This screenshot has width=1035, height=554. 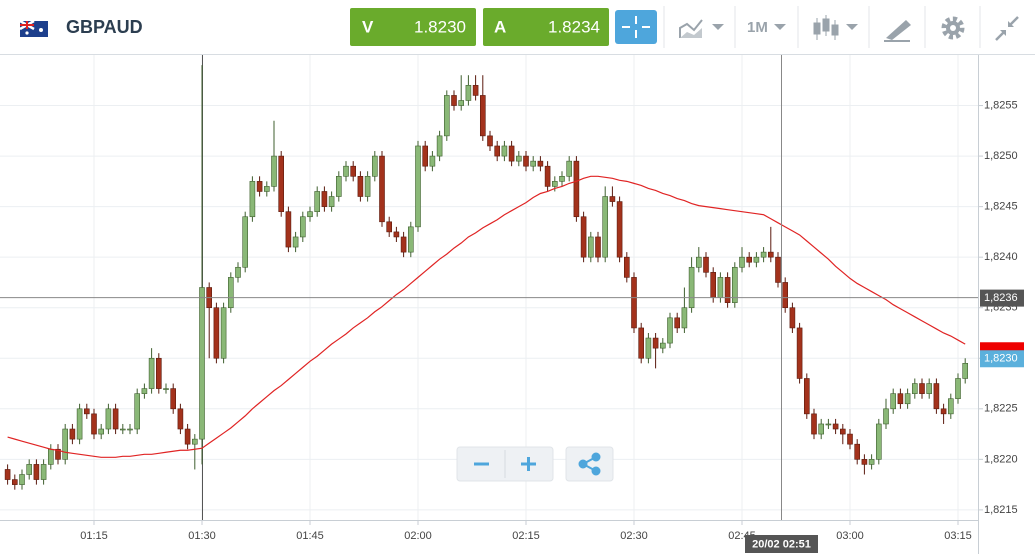 What do you see at coordinates (33, 28) in the screenshot?
I see `flag` at bounding box center [33, 28].